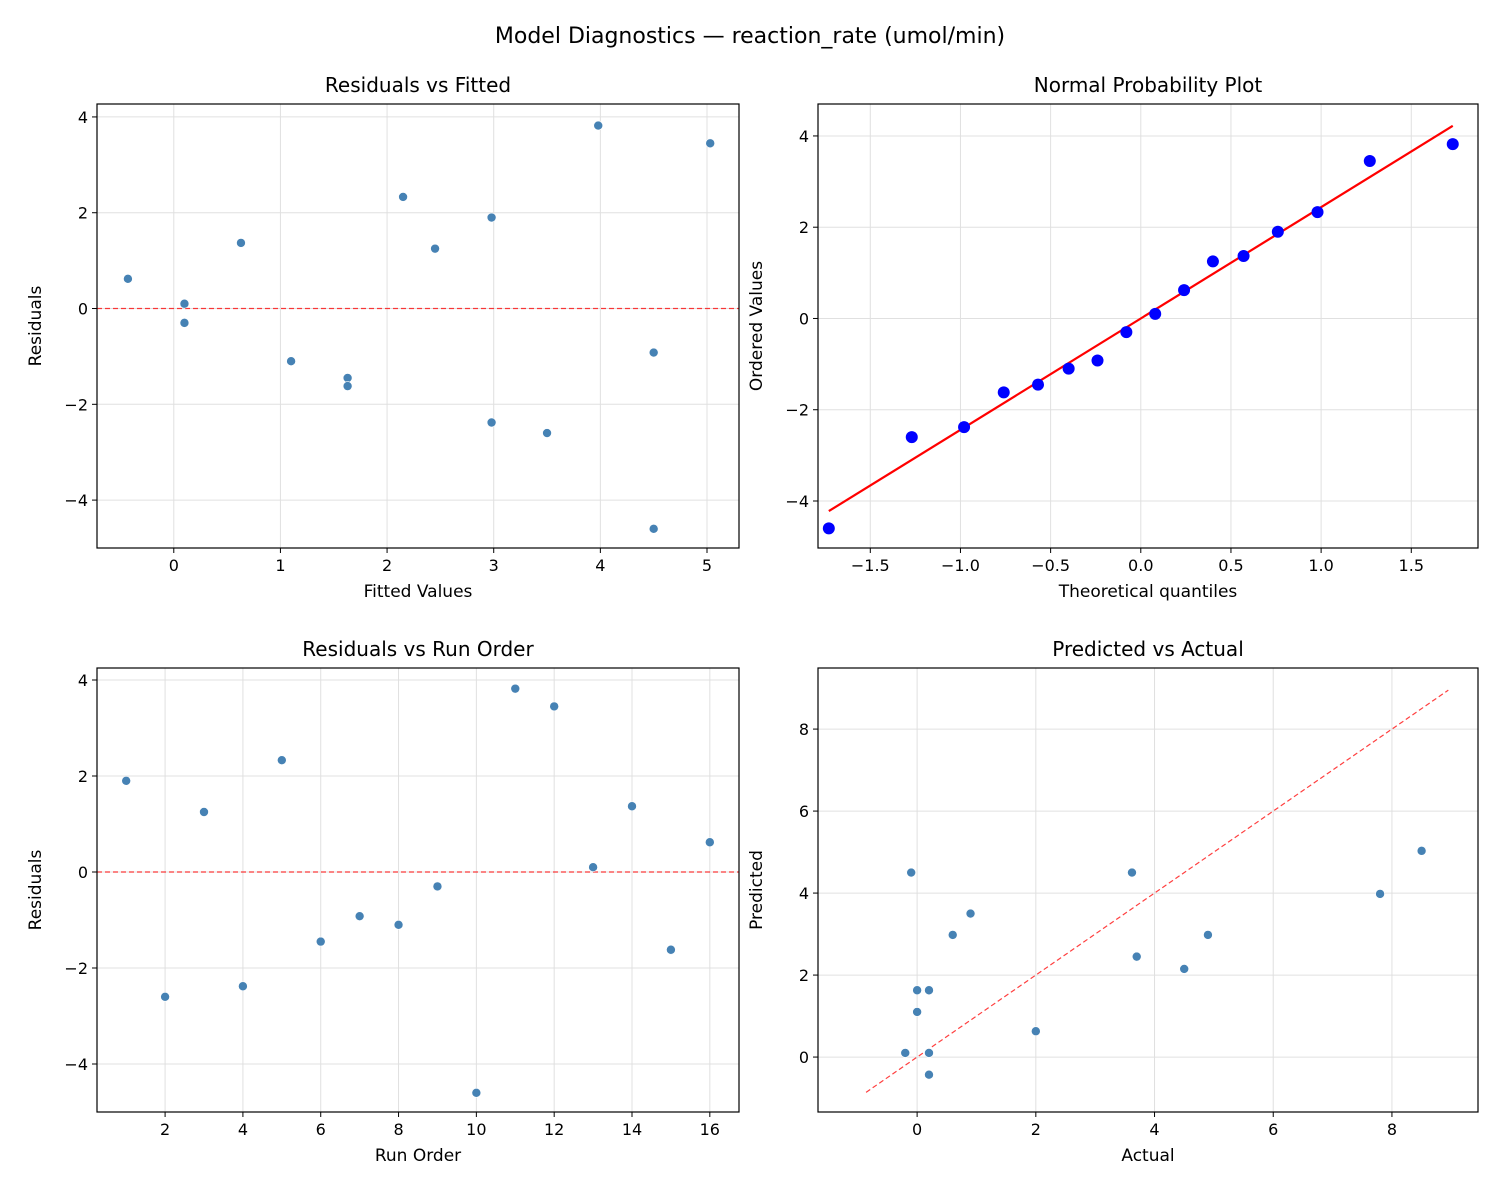 Image resolution: width=1500 pixels, height=1200 pixels. I want to click on y-axis-label: Predicted, so click(757, 890).